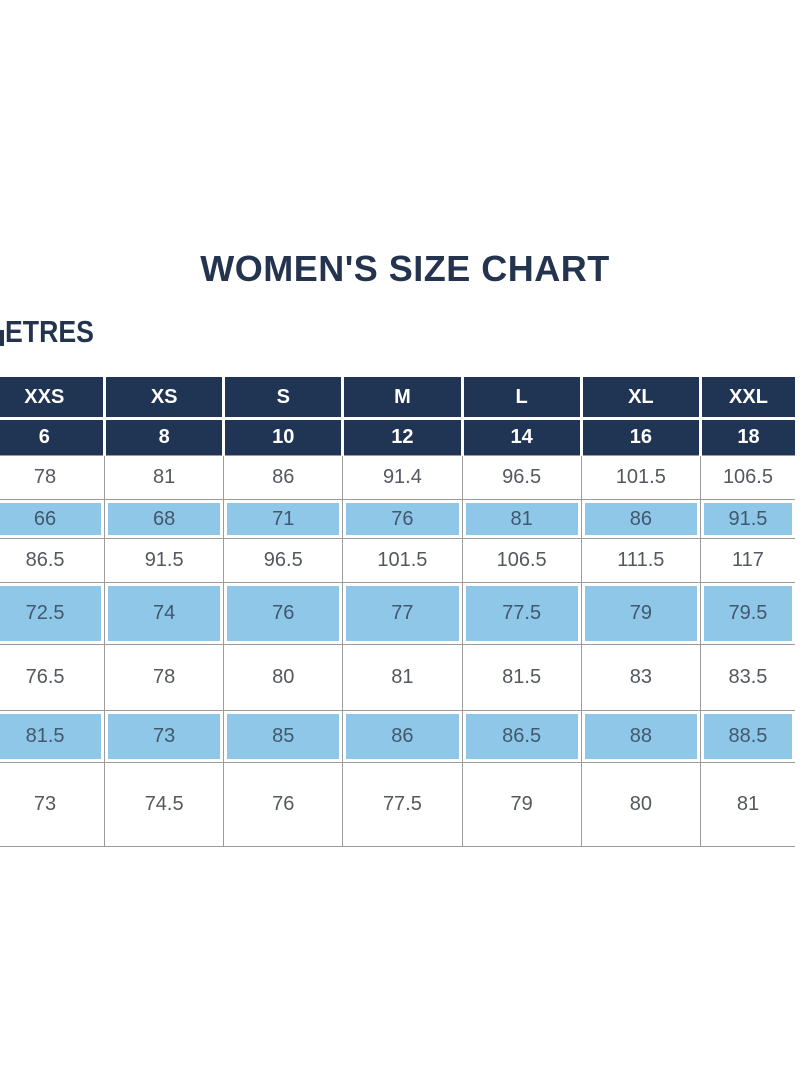 The height and width of the screenshot is (1080, 810). What do you see at coordinates (402, 613) in the screenshot?
I see `measurement-cell: 77` at bounding box center [402, 613].